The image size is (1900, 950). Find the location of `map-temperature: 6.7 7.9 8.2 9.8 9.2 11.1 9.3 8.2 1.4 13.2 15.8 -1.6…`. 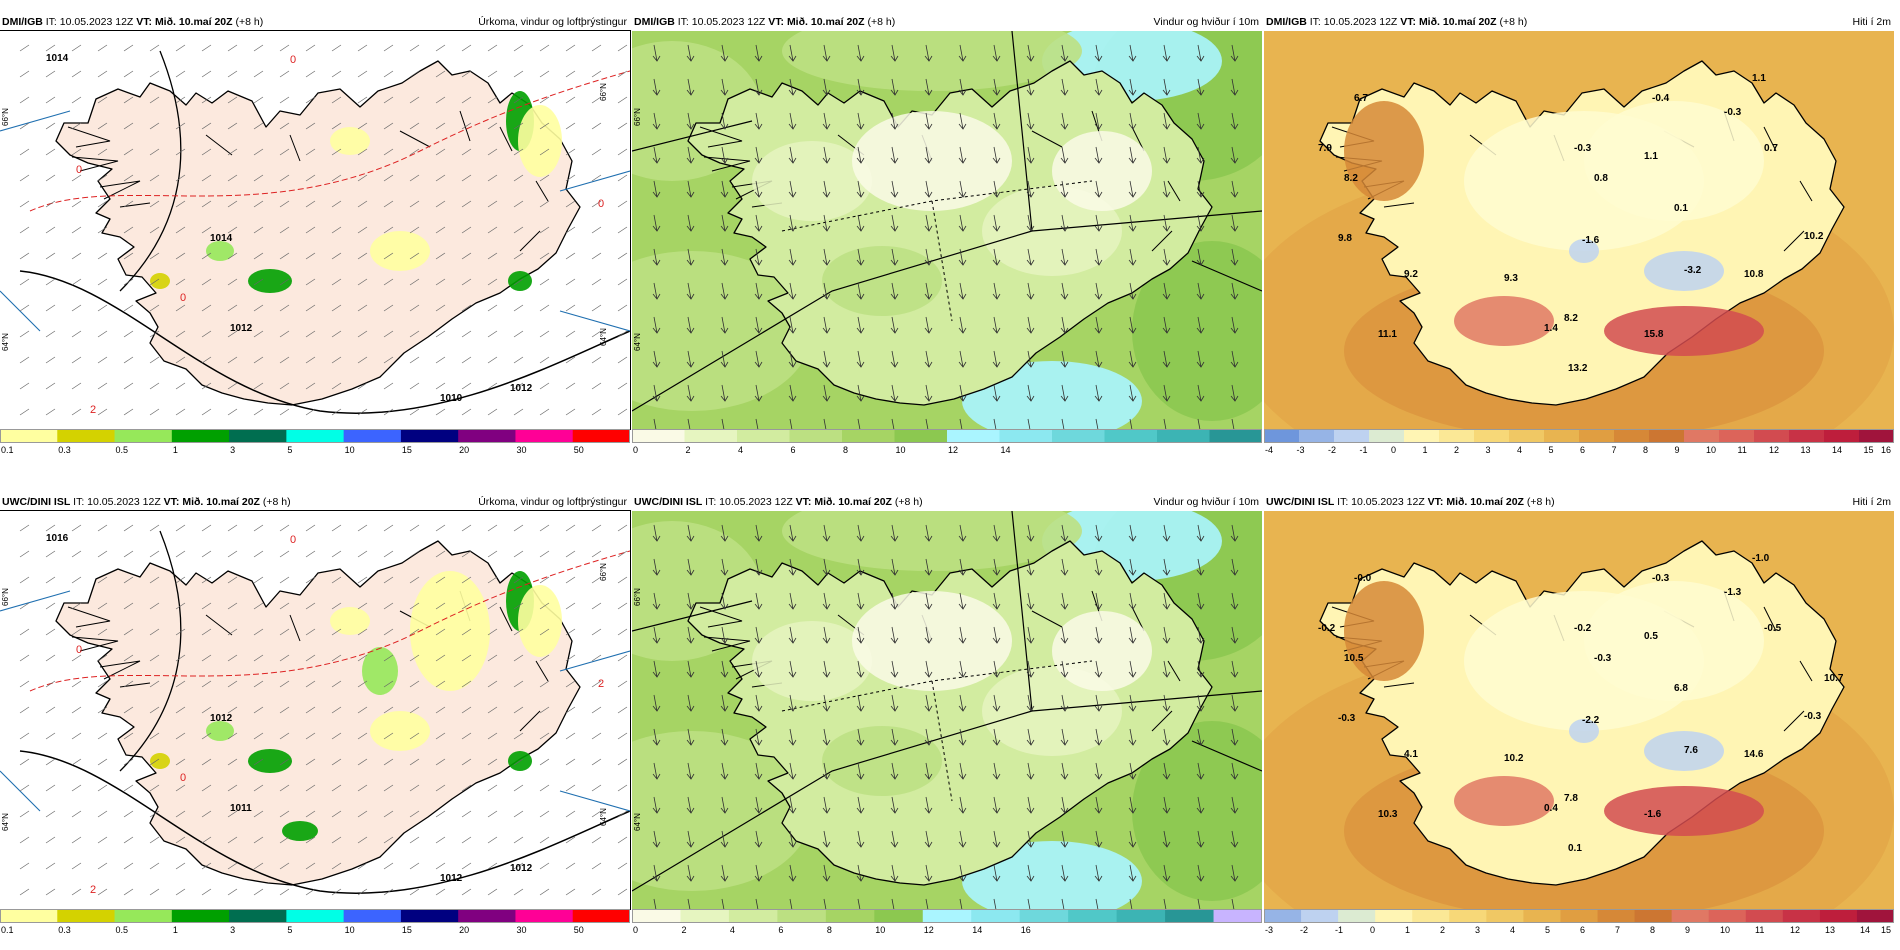

map-temperature: 6.7 7.9 8.2 9.8 9.2 11.1 9.3 8.2 1.4 13.2 15.8 -1.6… is located at coordinates (1579, 230).